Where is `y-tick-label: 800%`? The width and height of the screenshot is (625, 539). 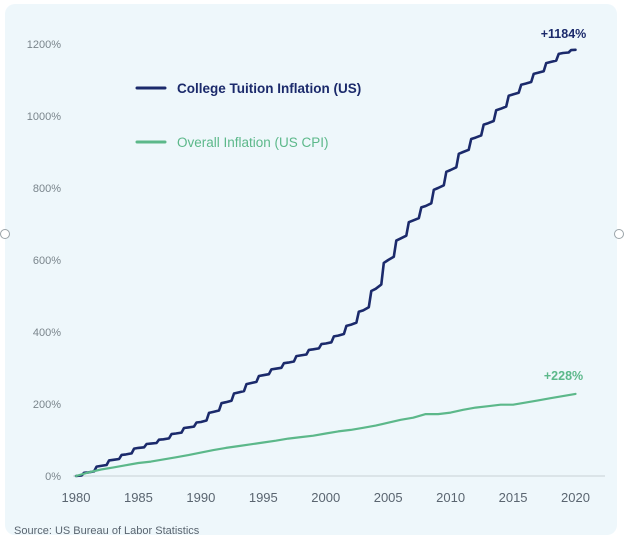 y-tick-label: 800% is located at coordinates (47, 189).